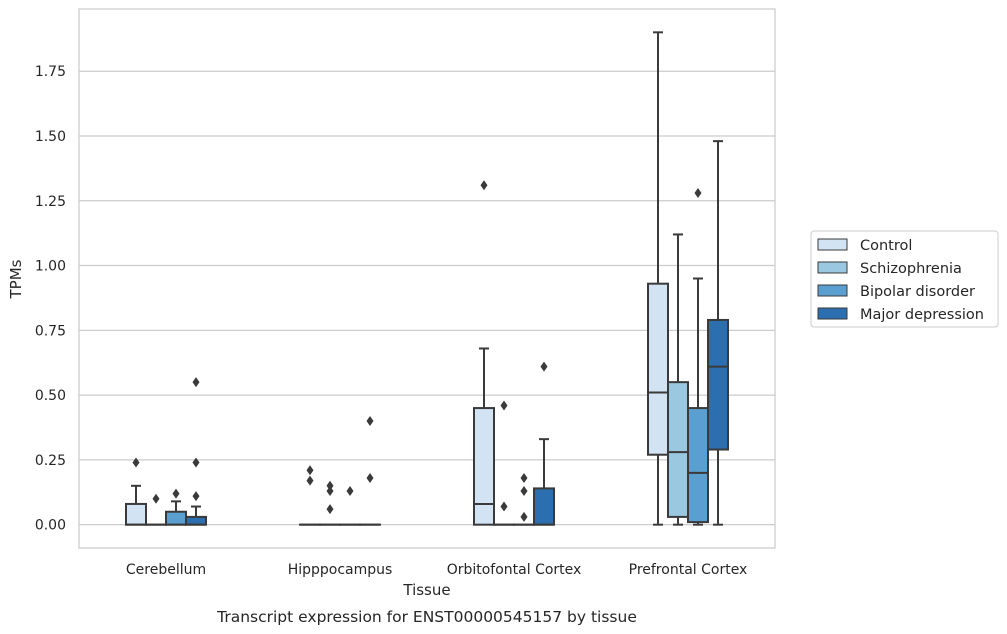 This screenshot has width=1007, height=634. What do you see at coordinates (50, 461) in the screenshot?
I see `y-tick-label: 0.25` at bounding box center [50, 461].